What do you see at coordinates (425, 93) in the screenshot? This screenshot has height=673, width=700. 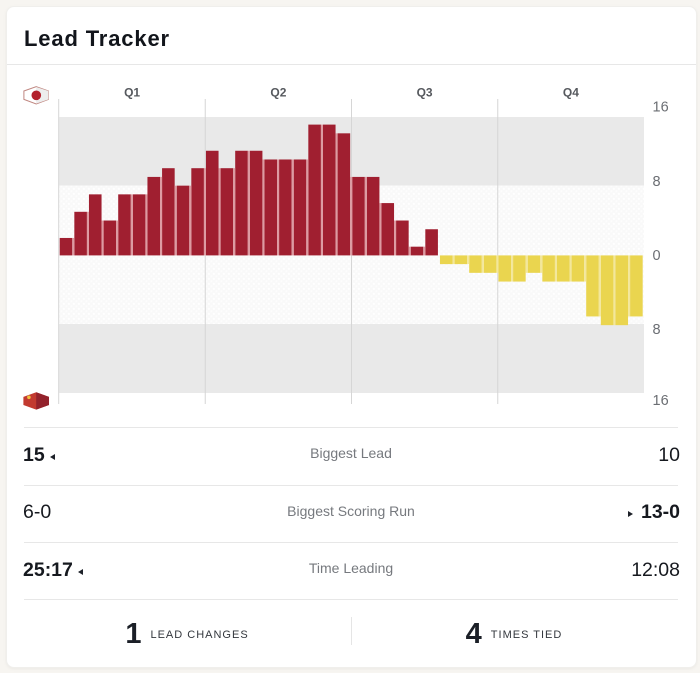 I see `svg-text: Q3` at bounding box center [425, 93].